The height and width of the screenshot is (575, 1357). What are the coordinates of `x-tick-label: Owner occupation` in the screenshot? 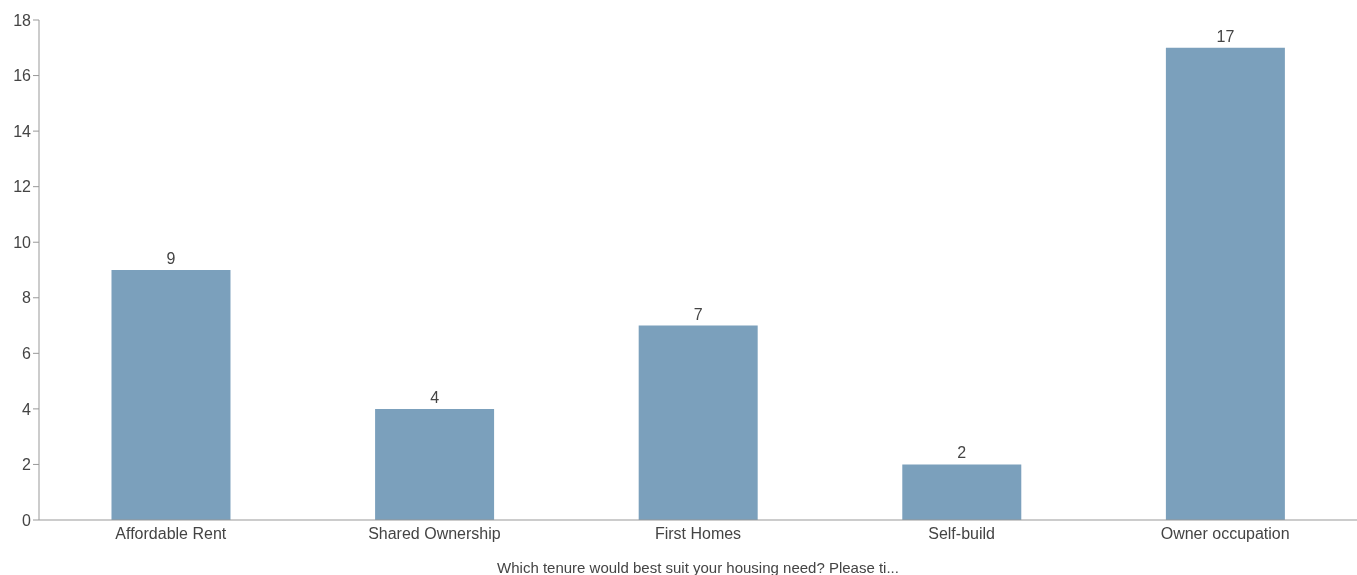 It's located at (1225, 534).